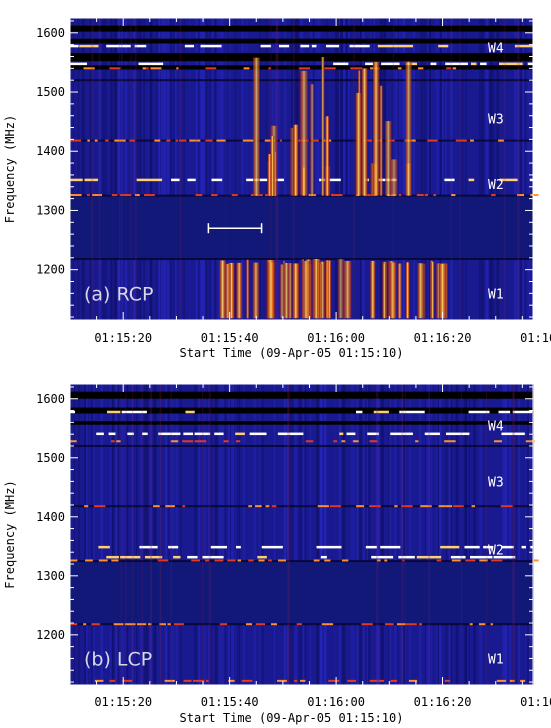 The image size is (551, 728). What do you see at coordinates (336, 702) in the screenshot?
I see `x-tick-label: 01:16:00` at bounding box center [336, 702].